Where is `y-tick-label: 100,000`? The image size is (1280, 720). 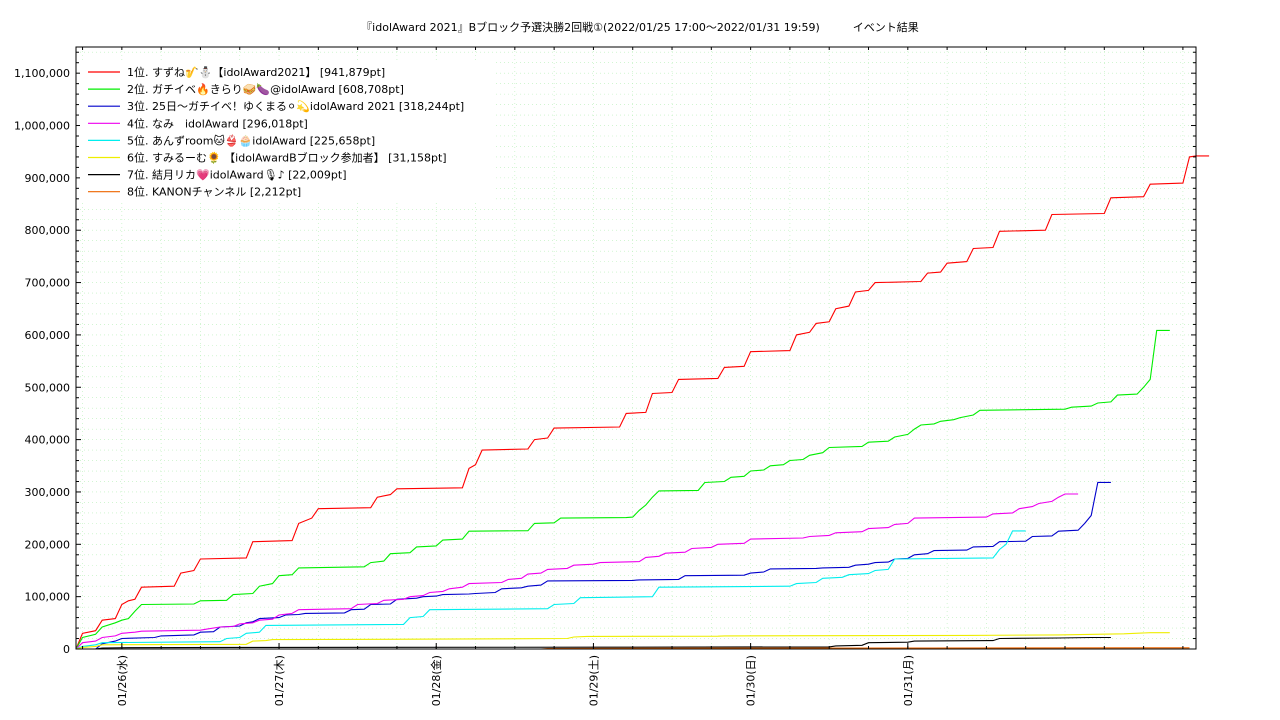 y-tick-label: 100,000 is located at coordinates (48, 597).